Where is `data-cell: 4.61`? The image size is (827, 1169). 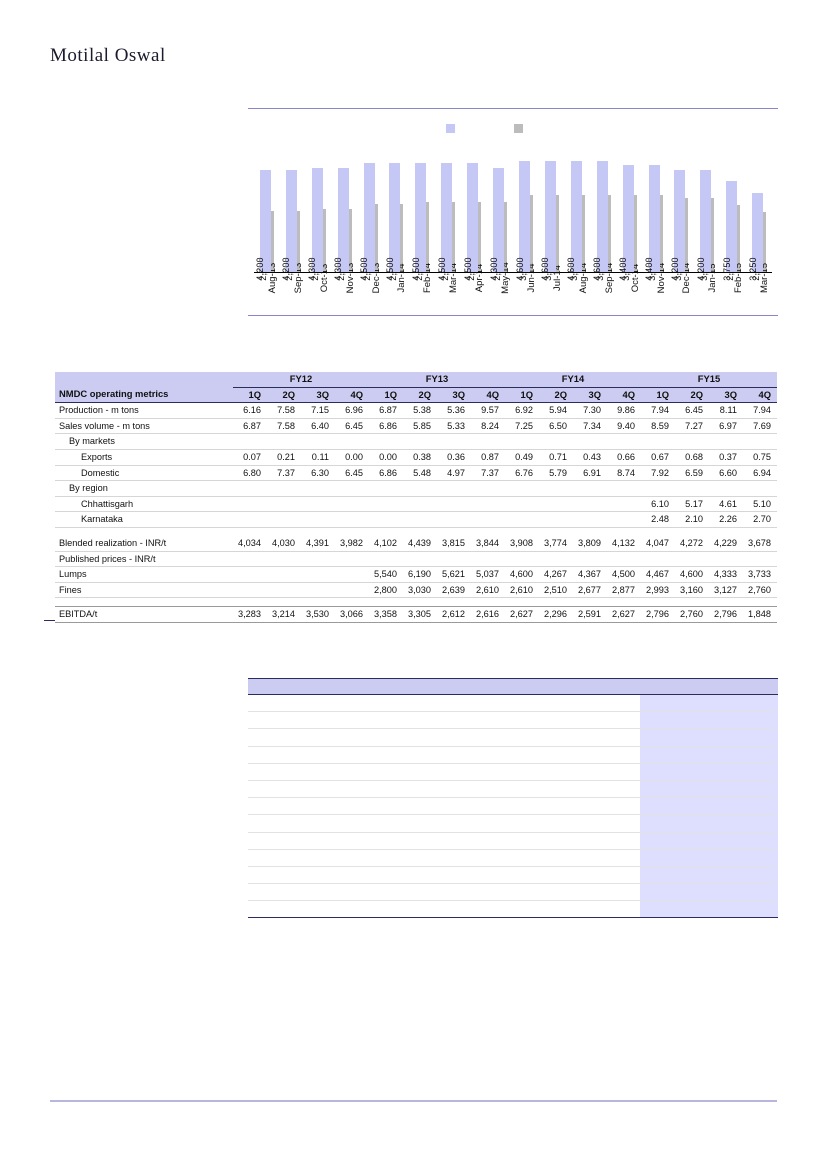
data-cell: 4.61 is located at coordinates (726, 504).